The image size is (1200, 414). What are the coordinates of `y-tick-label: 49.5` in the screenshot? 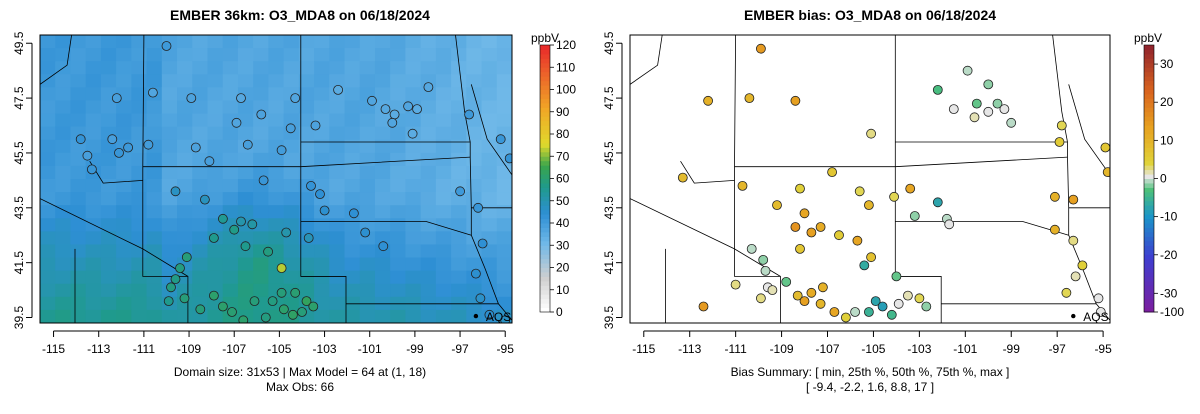 It's located at (19, 43).